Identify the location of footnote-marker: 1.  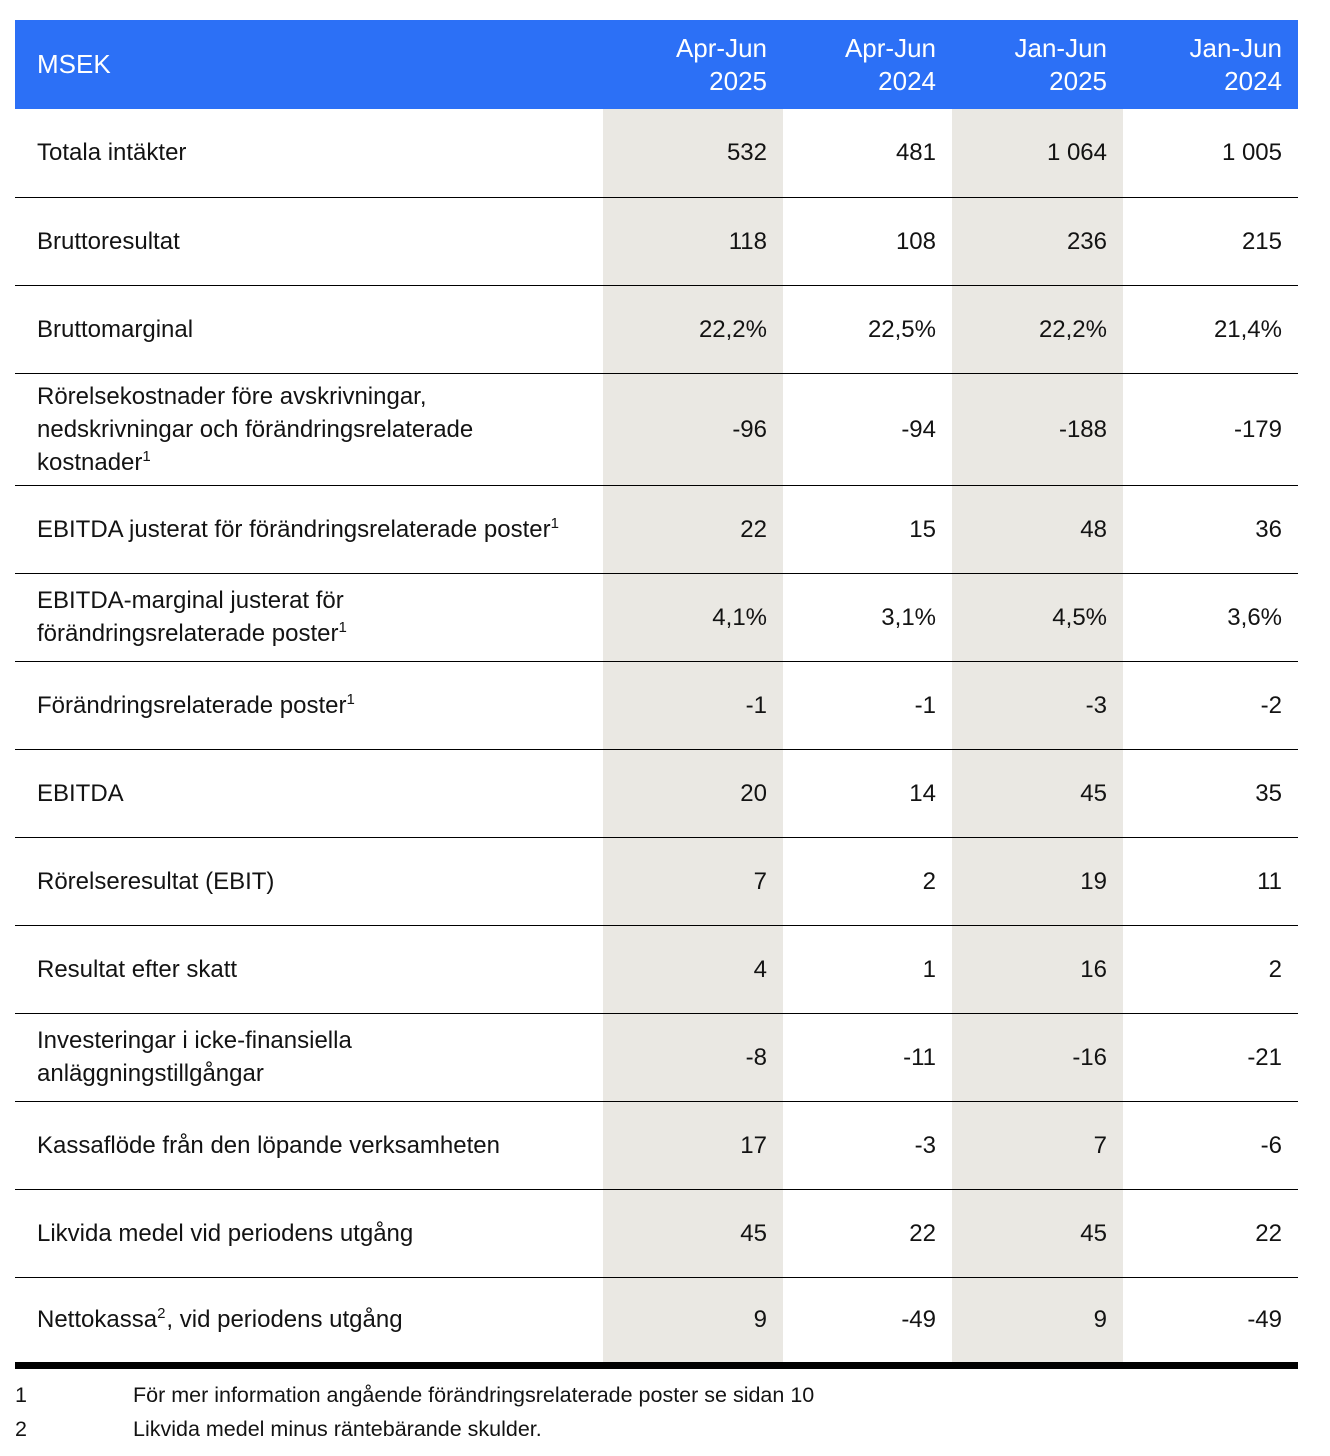
(21, 1394).